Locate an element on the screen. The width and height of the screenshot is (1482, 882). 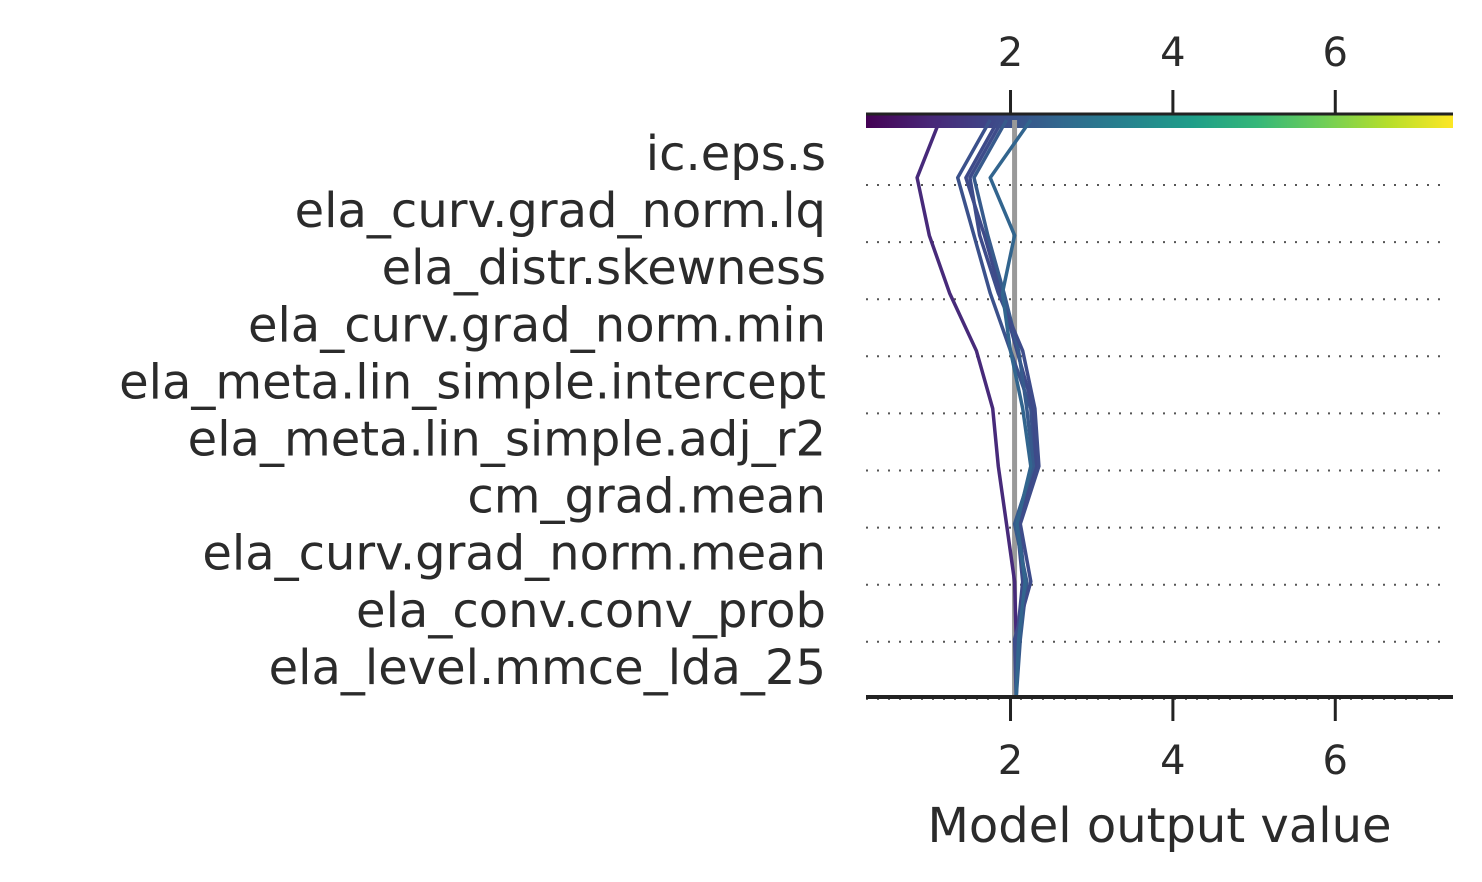
top-tick-label: 2 is located at coordinates (1010, 53).